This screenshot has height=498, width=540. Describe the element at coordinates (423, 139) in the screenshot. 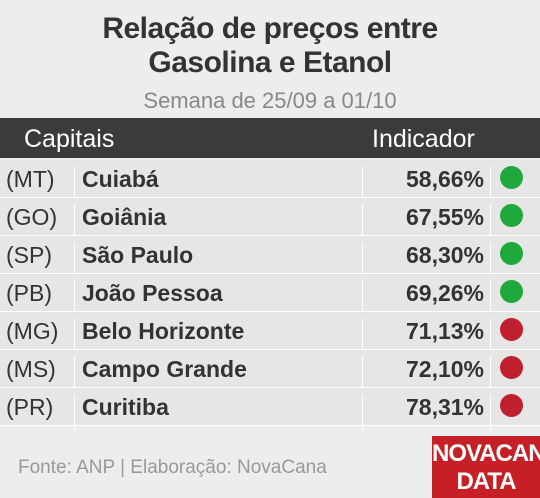

I see `column-header: Indicador` at that location.